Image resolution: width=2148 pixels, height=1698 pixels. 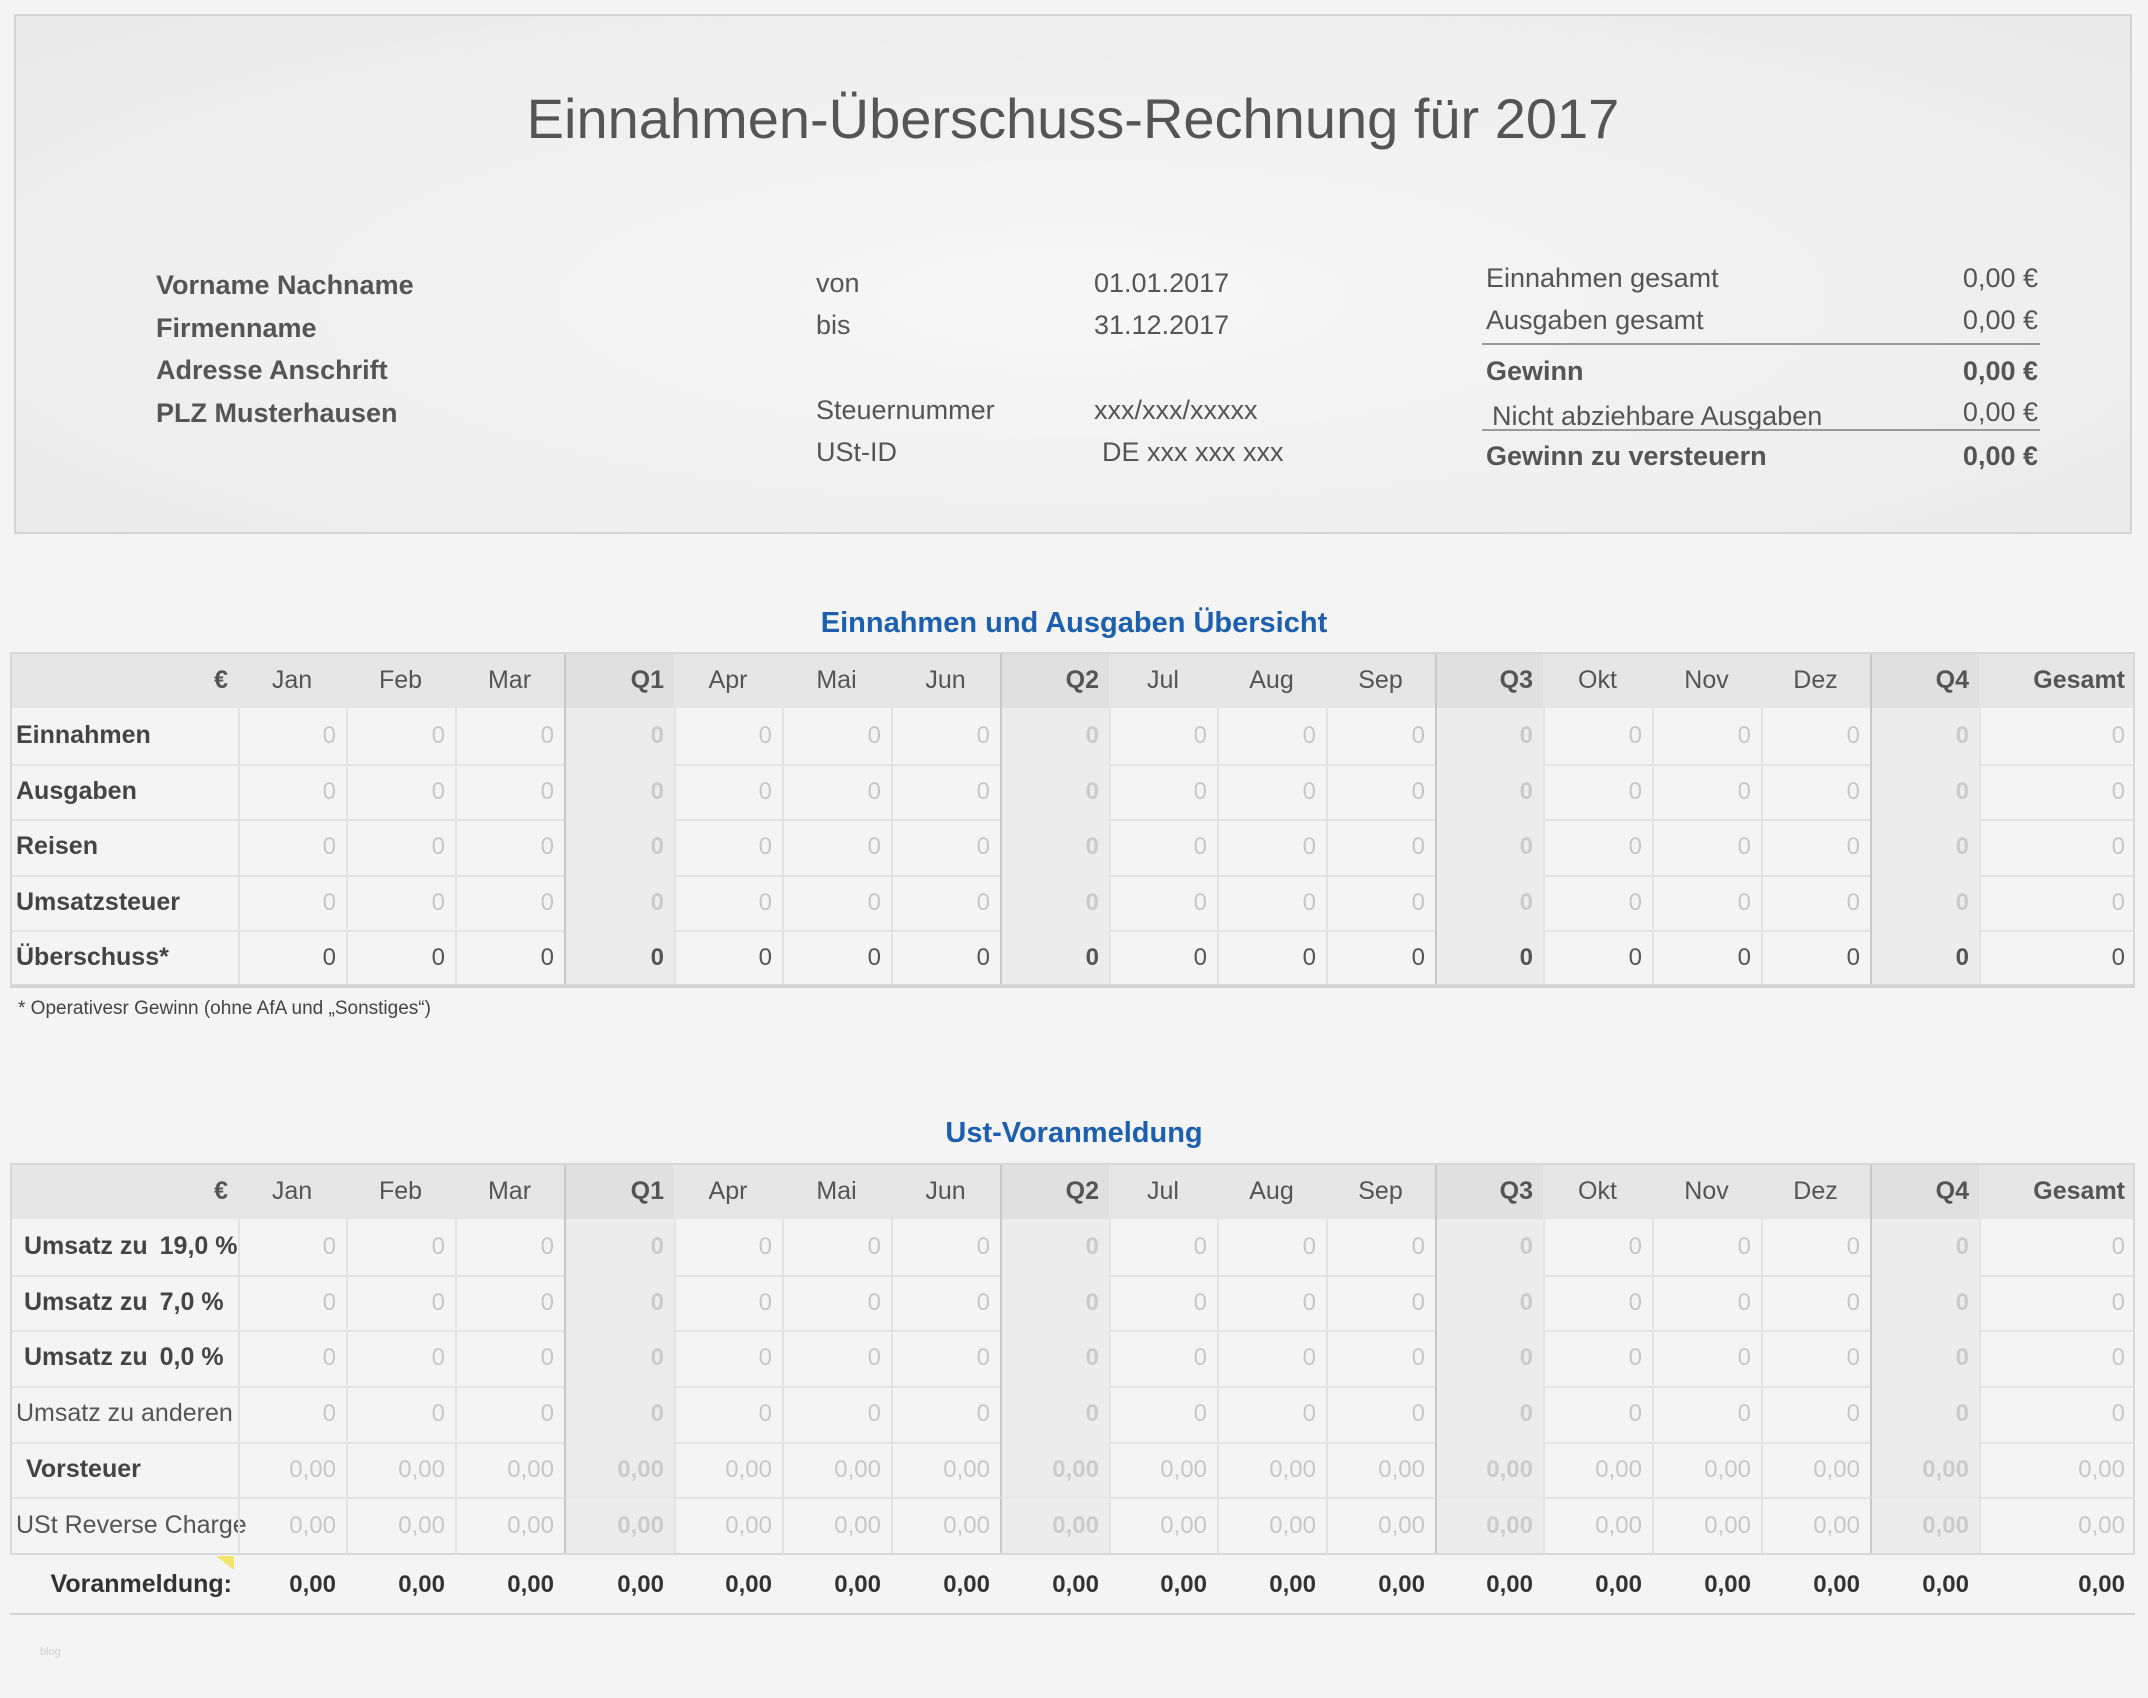 What do you see at coordinates (1706, 1525) in the screenshot?
I see `cell-nov: 0,00` at bounding box center [1706, 1525].